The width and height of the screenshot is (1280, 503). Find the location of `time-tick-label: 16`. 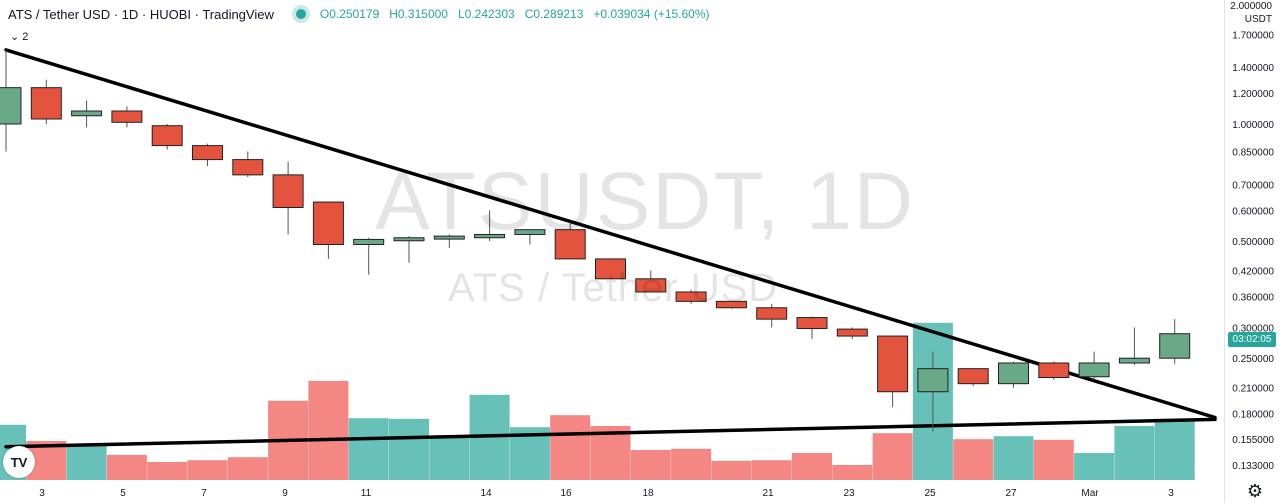

time-tick-label: 16 is located at coordinates (566, 493).